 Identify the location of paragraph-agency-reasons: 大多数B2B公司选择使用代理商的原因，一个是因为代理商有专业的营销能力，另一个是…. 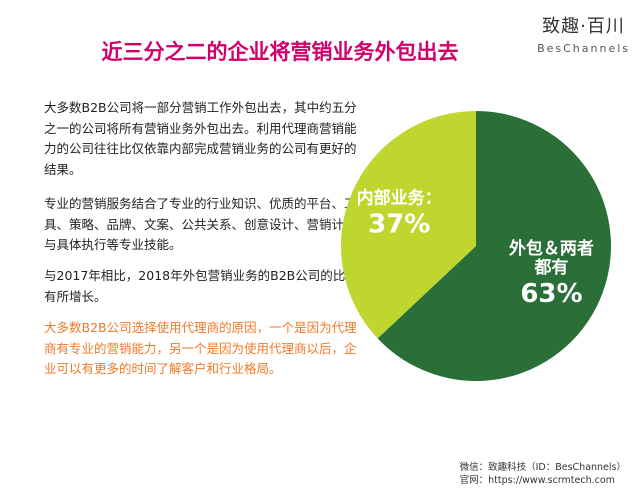
(200, 348).